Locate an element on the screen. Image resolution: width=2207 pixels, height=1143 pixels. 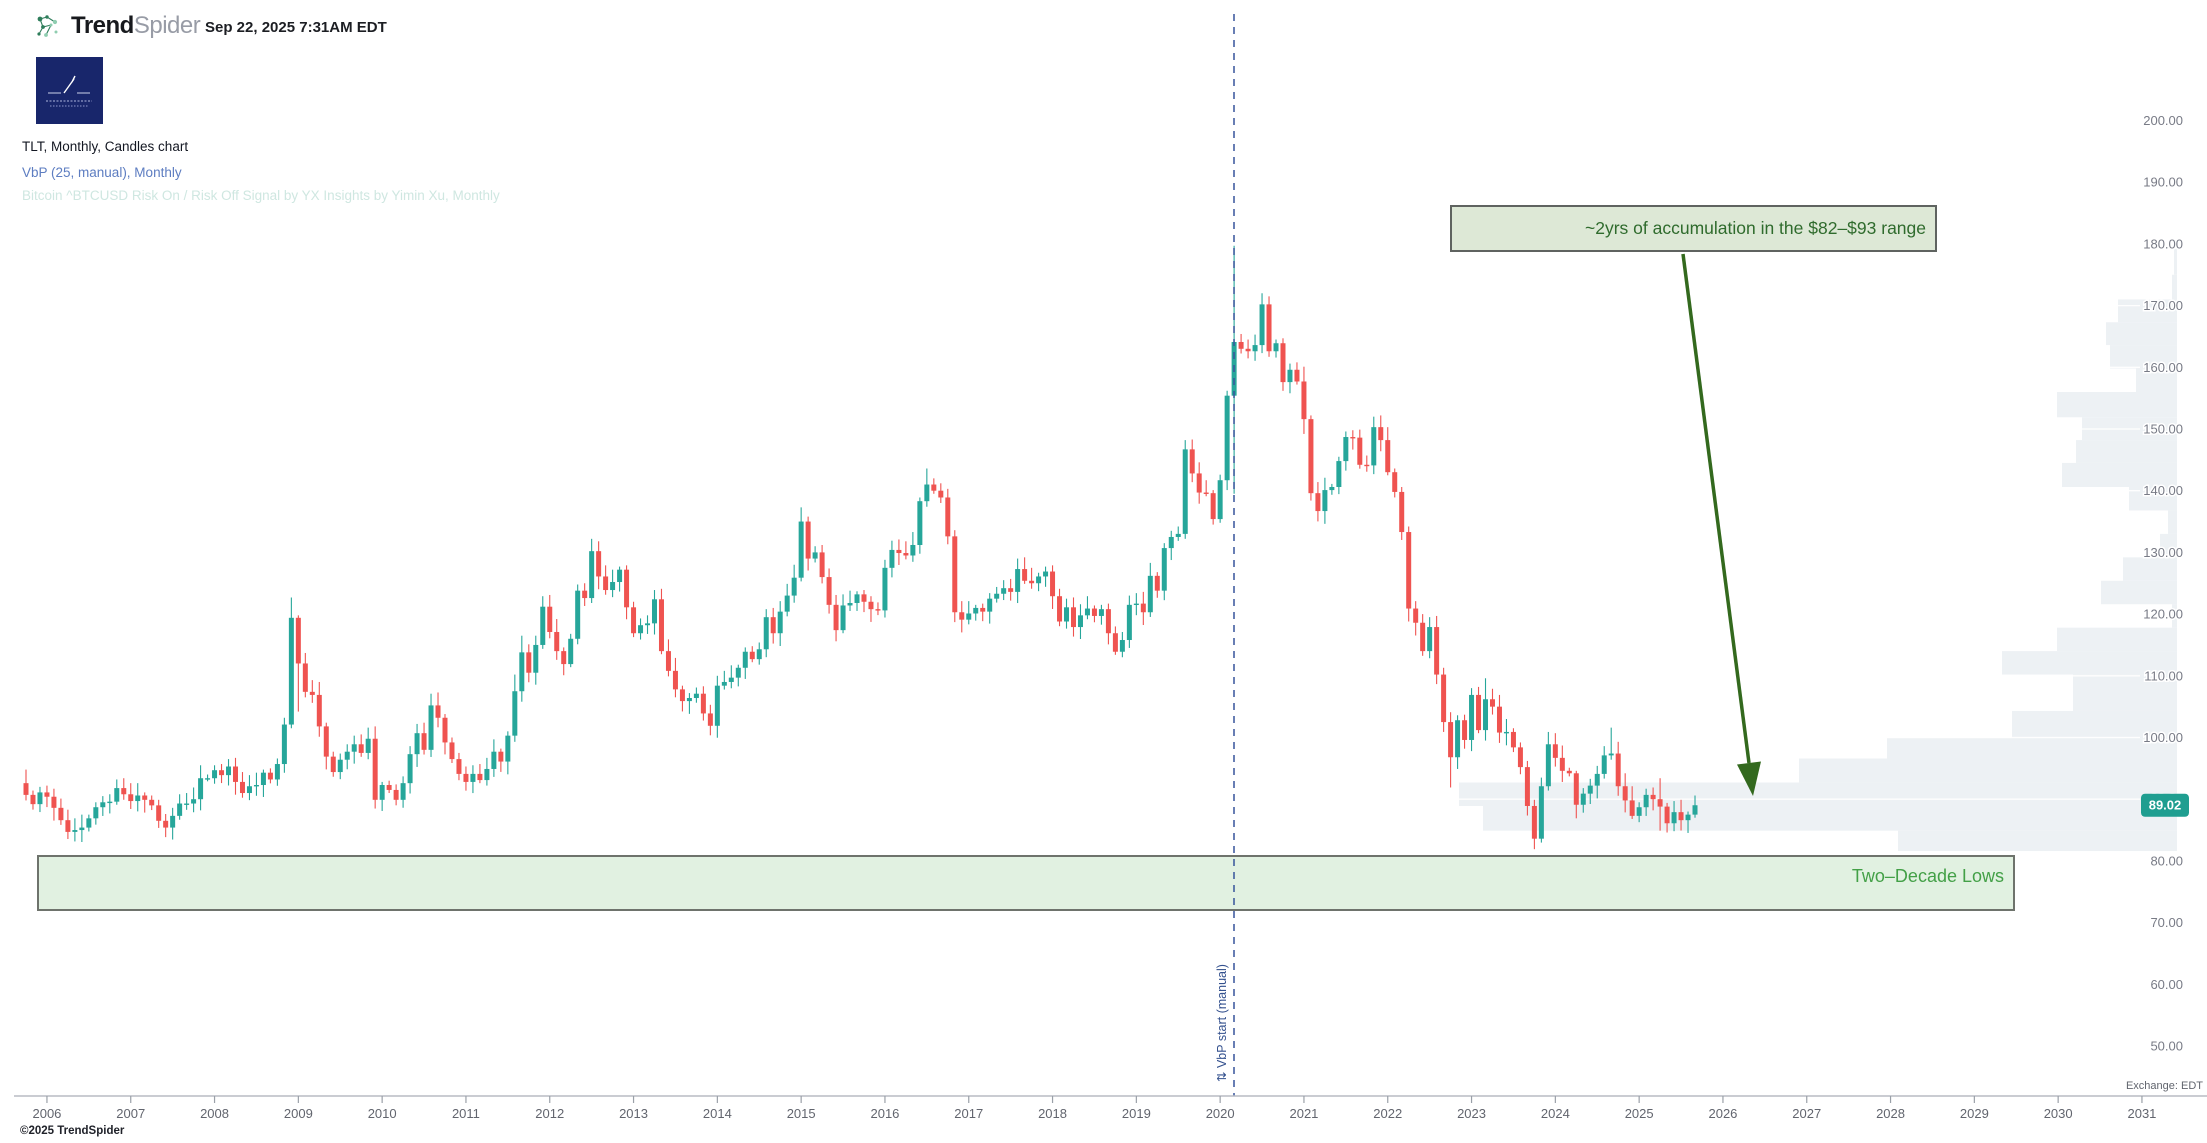
price-label: 100.00 is located at coordinates (2163, 737).